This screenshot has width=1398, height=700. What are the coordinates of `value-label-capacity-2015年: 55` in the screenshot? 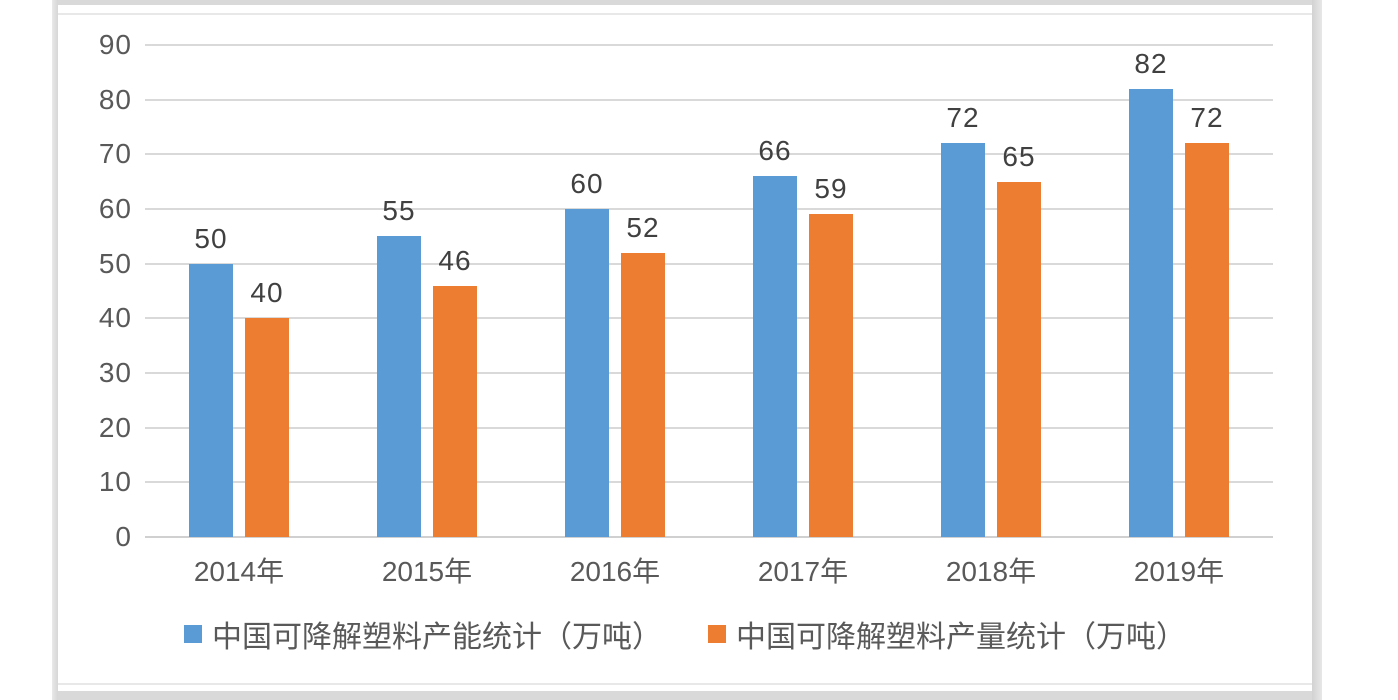 It's located at (399, 211).